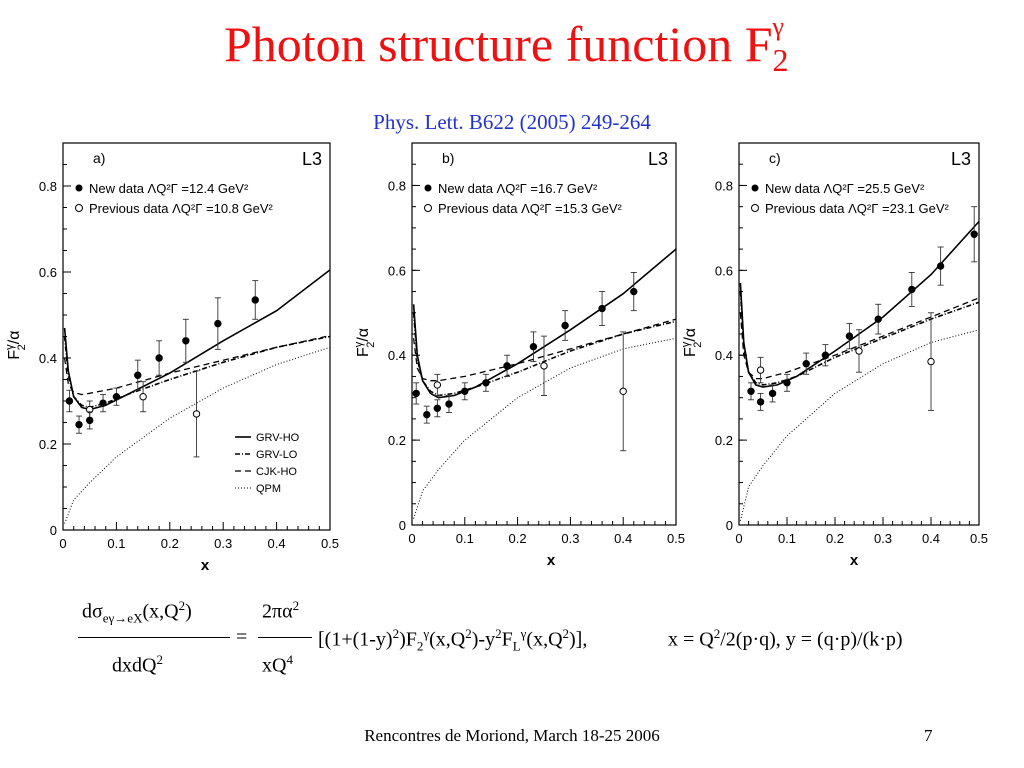  Describe the element at coordinates (785, 638) in the screenshot. I see `formula-kinematics: x = Q2/2(p·q), y = (q·p)/(k·p)` at that location.